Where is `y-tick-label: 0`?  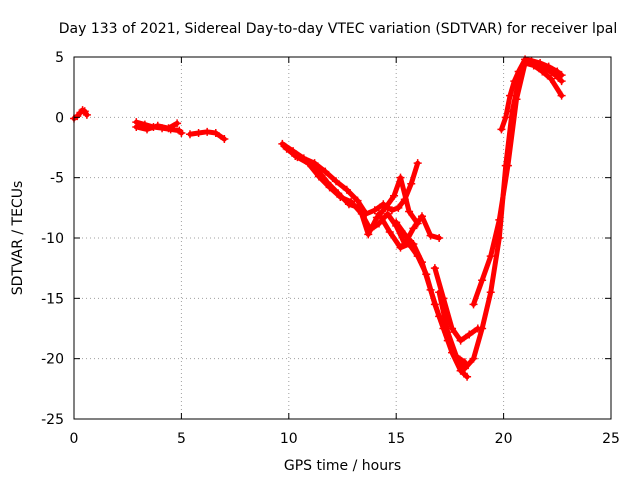 y-tick-label: 0 is located at coordinates (59, 118).